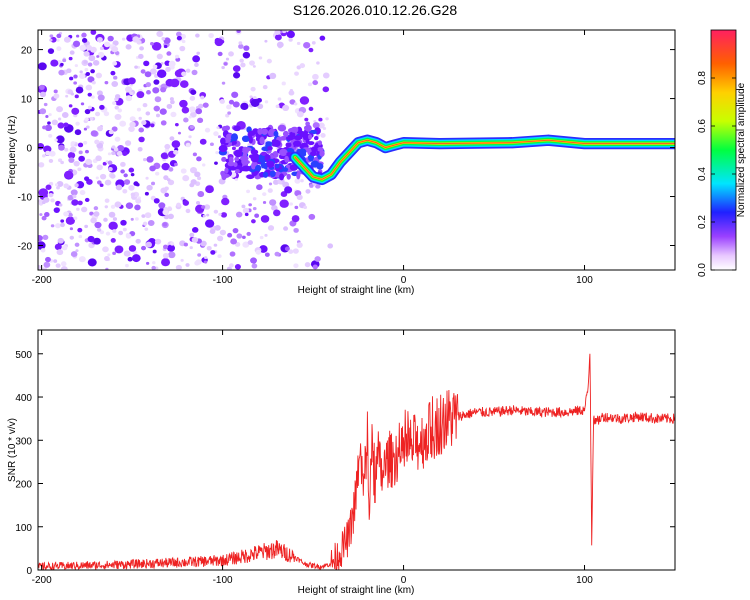 Image resolution: width=750 pixels, height=600 pixels. What do you see at coordinates (404, 580) in the screenshot?
I see `snr-x-tick-label: 0` at bounding box center [404, 580].